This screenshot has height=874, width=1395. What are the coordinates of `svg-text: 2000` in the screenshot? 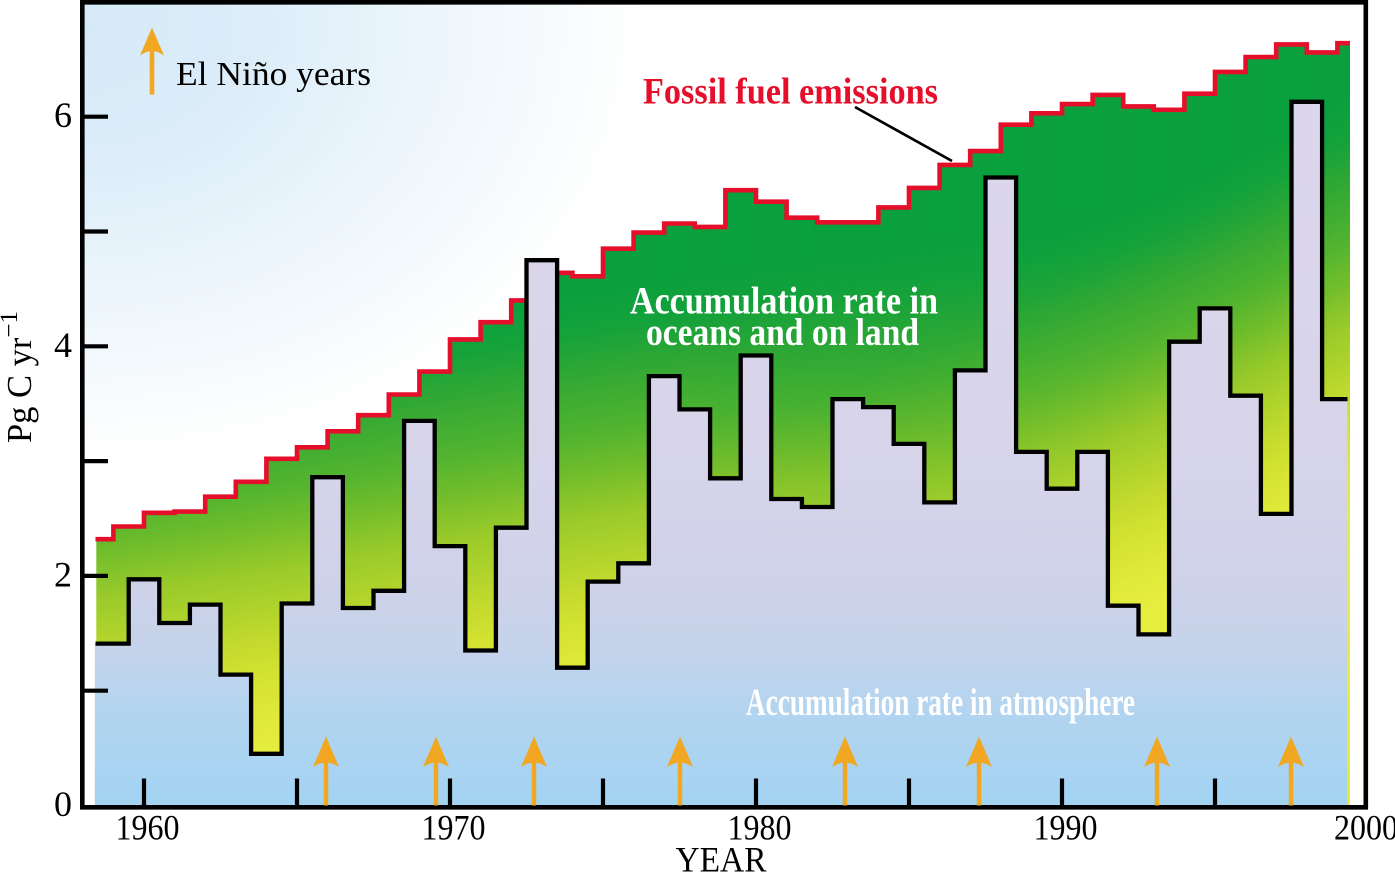 It's located at (1364, 828).